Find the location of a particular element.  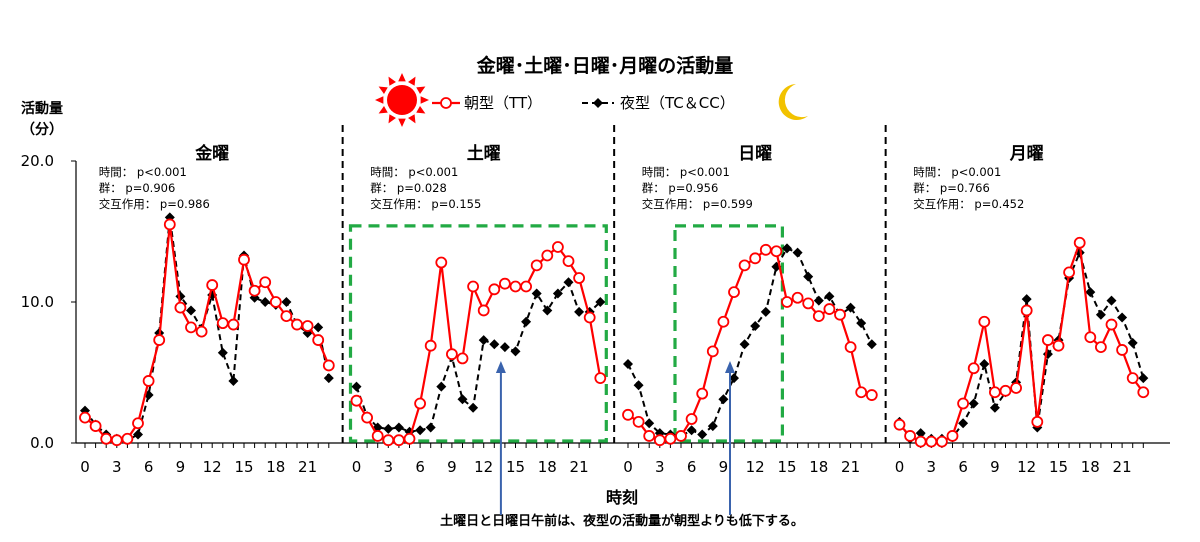

stat-text: 群： p=0.956 is located at coordinates (680, 188).